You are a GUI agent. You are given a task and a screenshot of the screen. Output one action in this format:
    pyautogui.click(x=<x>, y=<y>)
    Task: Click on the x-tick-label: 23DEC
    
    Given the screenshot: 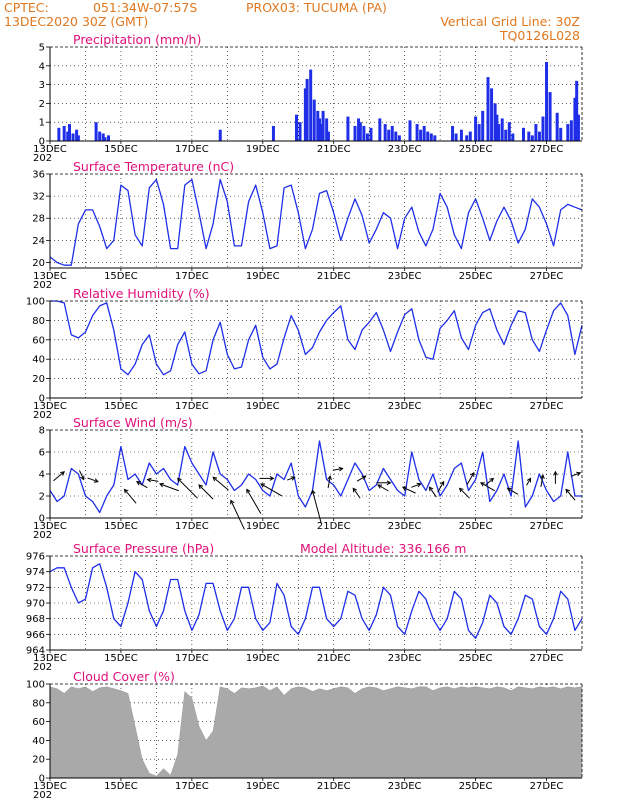 What is the action you would take?
    pyautogui.click(x=405, y=526)
    